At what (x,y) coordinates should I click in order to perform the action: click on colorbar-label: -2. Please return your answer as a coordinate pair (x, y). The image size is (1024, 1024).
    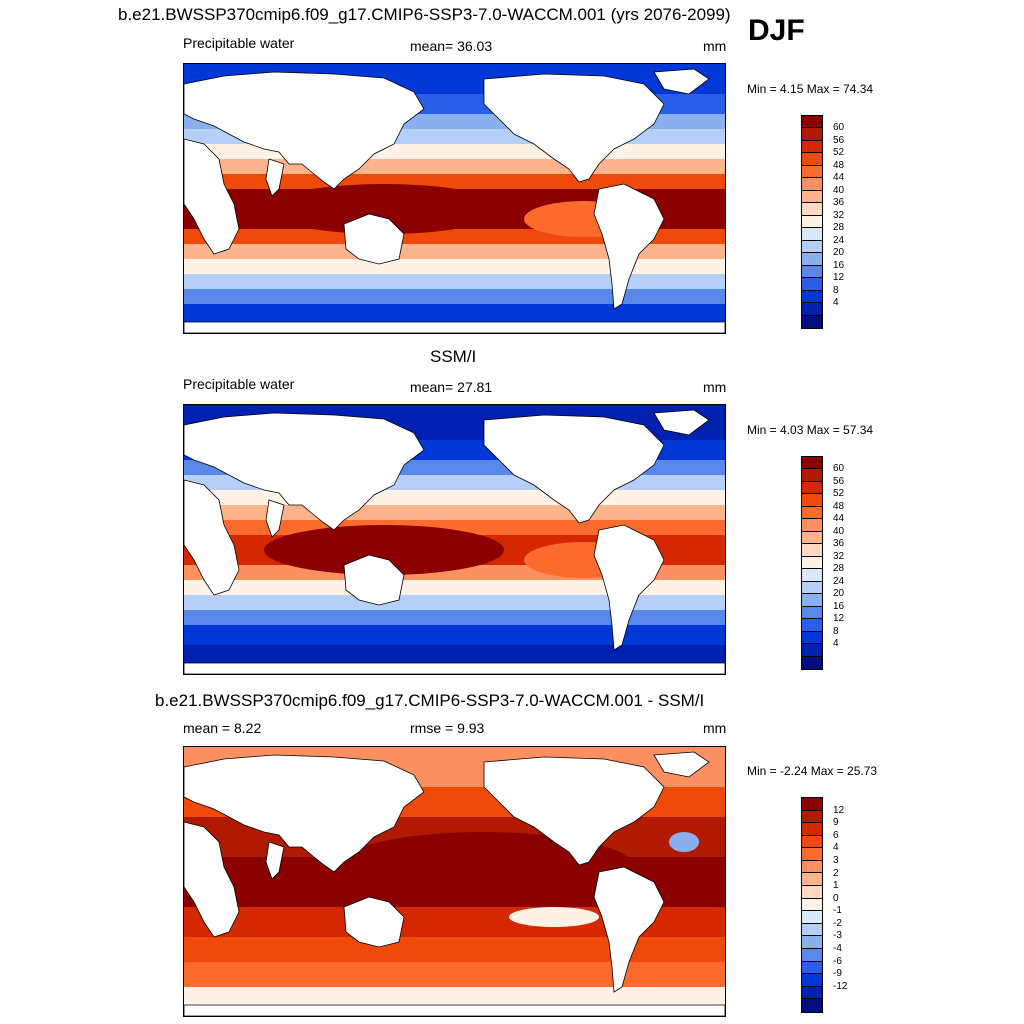
    Looking at the image, I should click on (837, 923).